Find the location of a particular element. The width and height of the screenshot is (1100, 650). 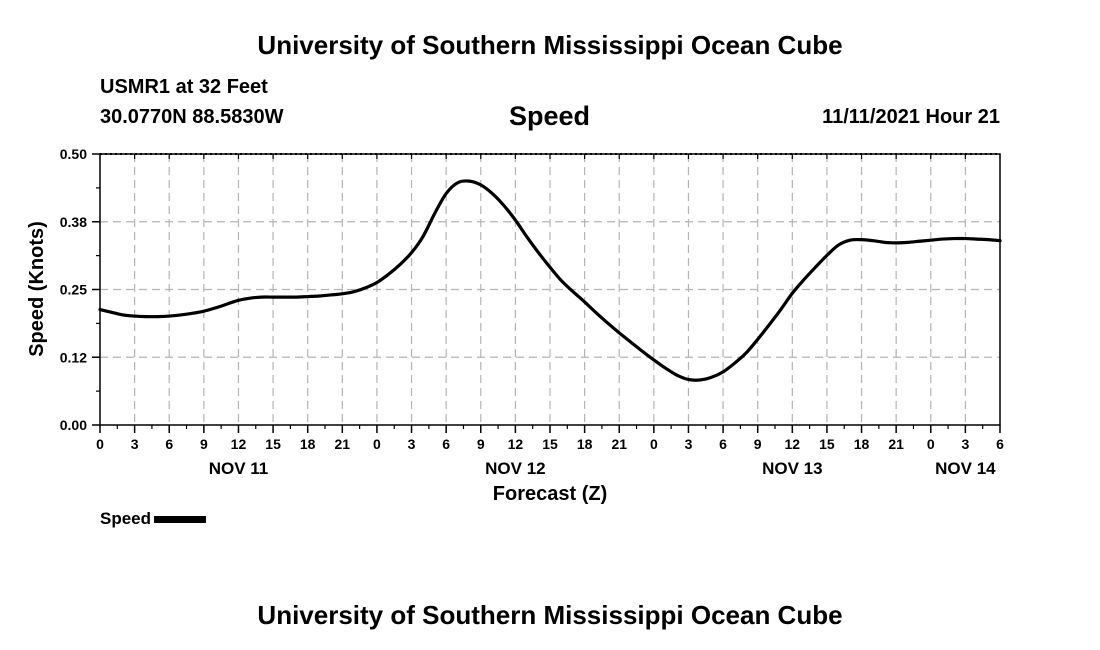

y-tick-label: 0.50 is located at coordinates (73, 154).